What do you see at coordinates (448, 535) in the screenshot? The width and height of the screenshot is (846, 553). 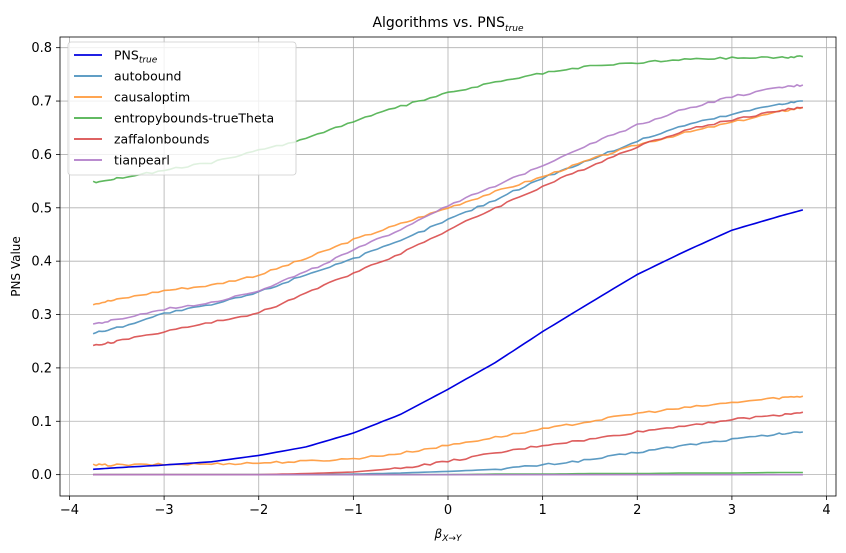 I see `x-axis-label: βX→Y` at bounding box center [448, 535].